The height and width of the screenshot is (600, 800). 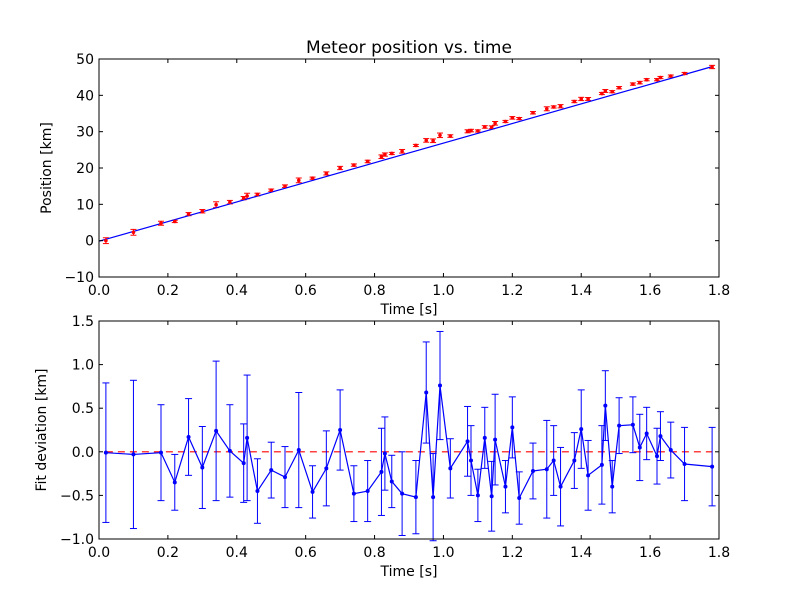 I want to click on top-x-tick-label: 1.0, so click(x=443, y=291).